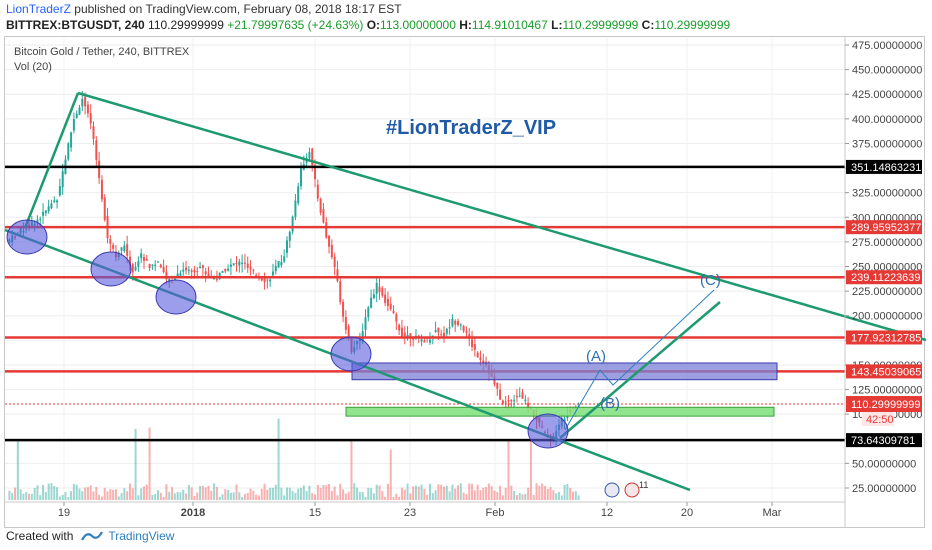  I want to click on low-value: 110.29999999, so click(600, 25).